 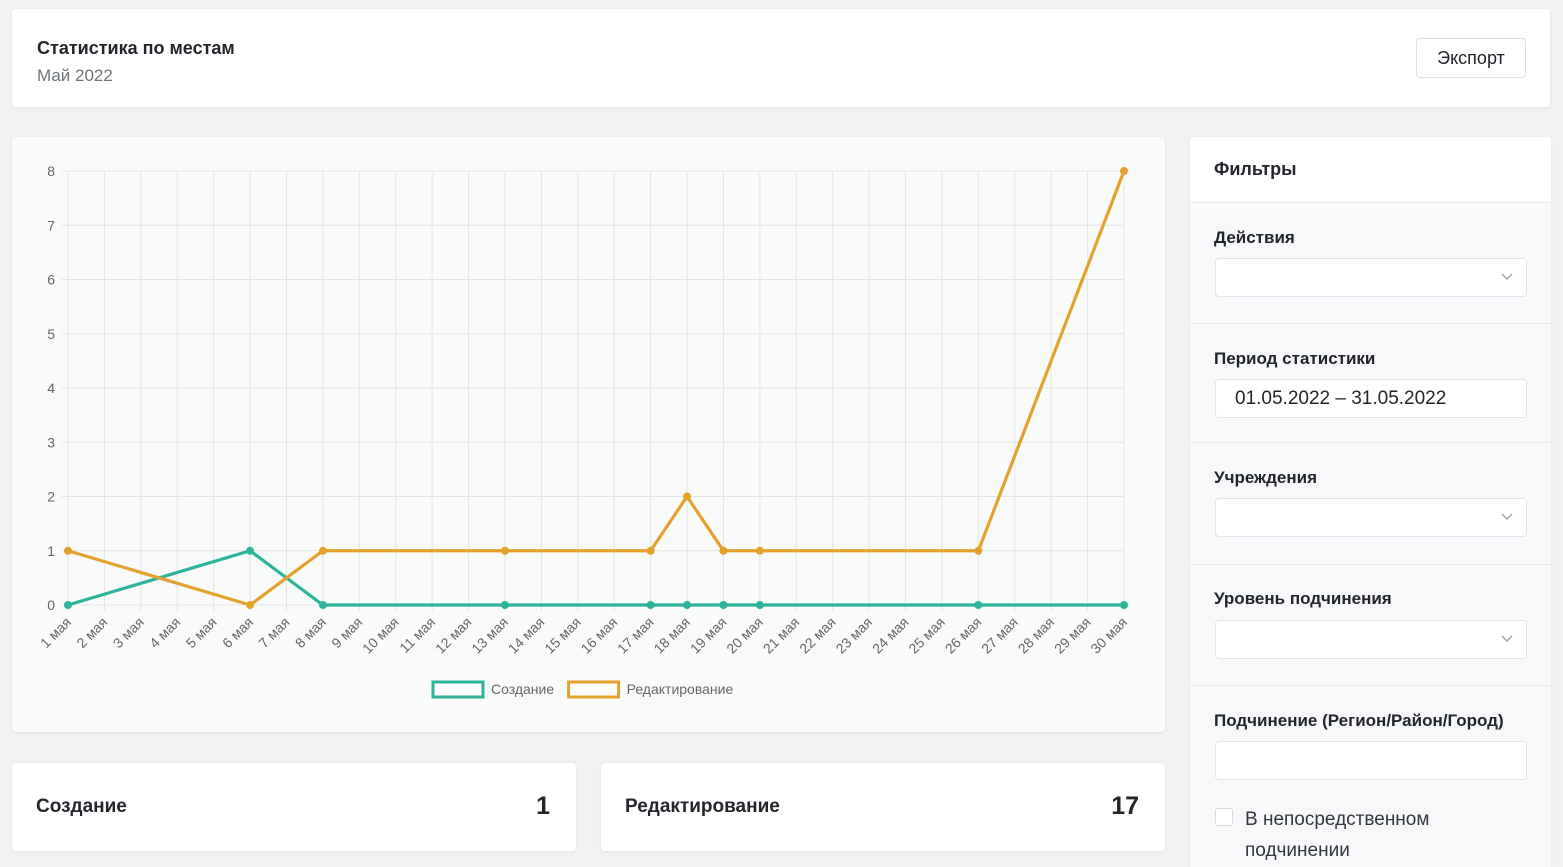 I want to click on x-tick-label: 17 мая, so click(x=635, y=635).